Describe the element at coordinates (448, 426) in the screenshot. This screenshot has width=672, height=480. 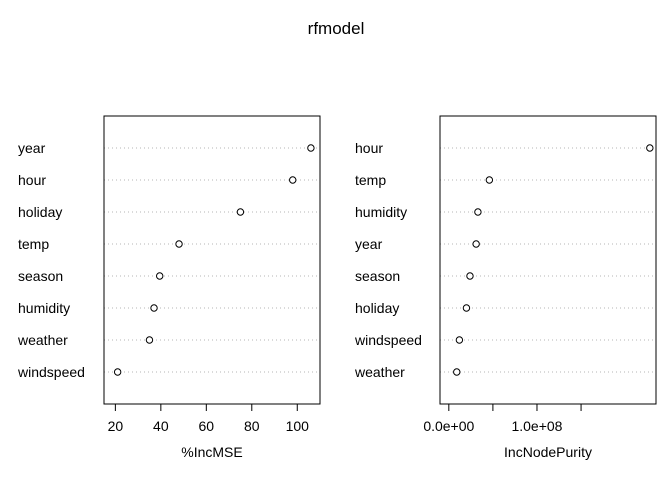
I see `x-tick-label: 0.0e+00` at that location.